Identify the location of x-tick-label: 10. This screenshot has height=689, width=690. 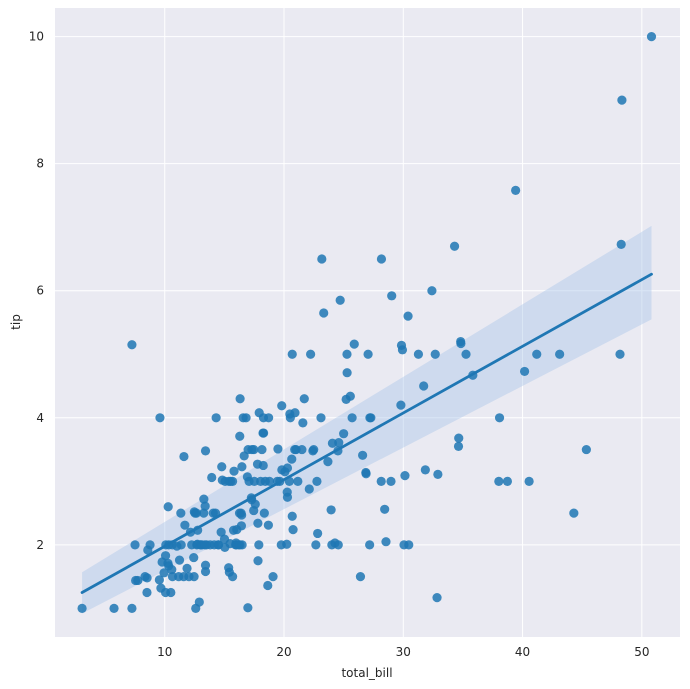
(164, 652).